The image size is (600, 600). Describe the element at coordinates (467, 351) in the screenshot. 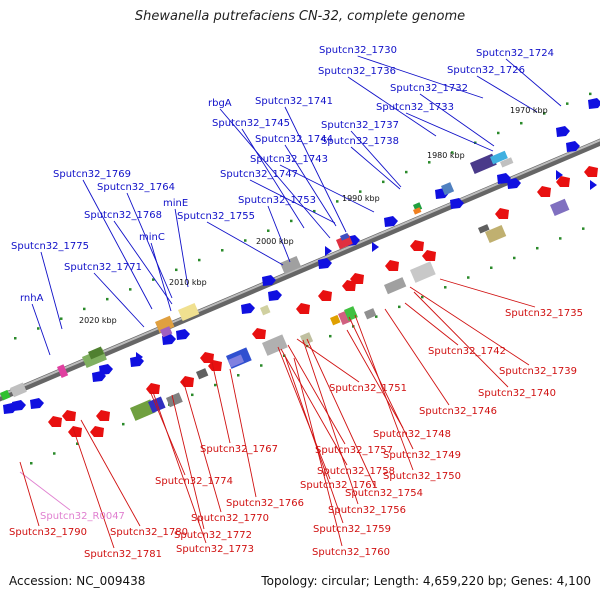

I see `gene-label-sputcn32_1742: Sputcn32_1742` at that location.